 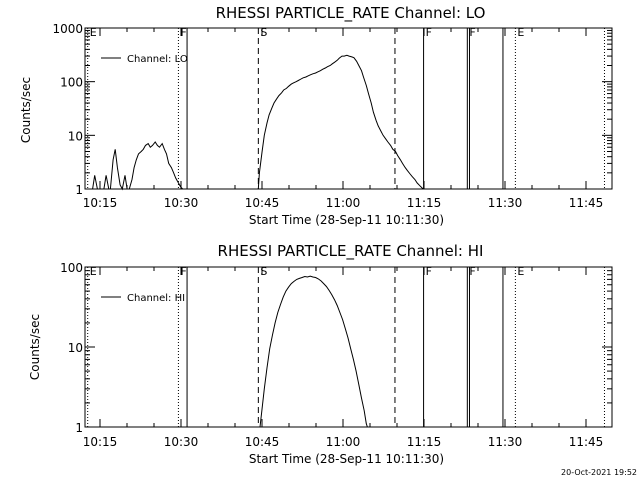 I want to click on y-tick-label: 1000, so click(x=67, y=29).